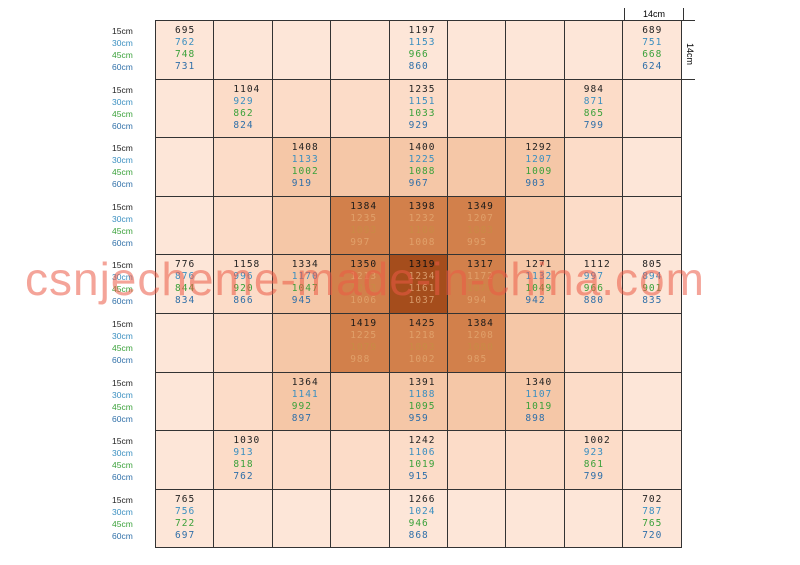 This screenshot has height=565, width=800. What do you see at coordinates (477, 242) in the screenshot?
I see `data-label: 995` at bounding box center [477, 242].